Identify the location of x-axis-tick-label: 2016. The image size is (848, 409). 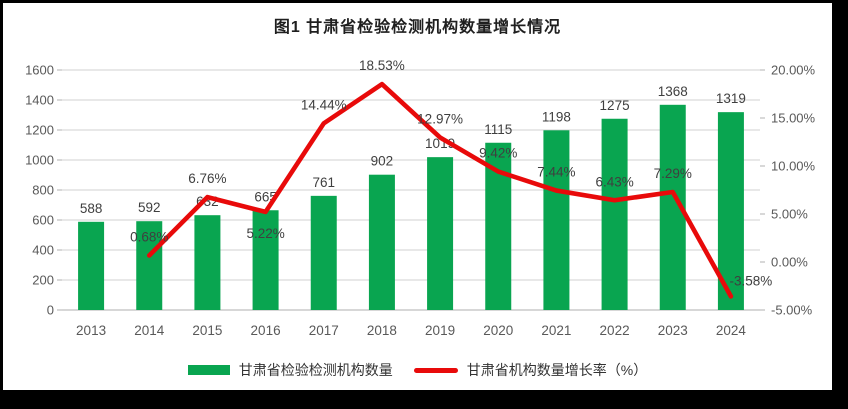
(266, 330).